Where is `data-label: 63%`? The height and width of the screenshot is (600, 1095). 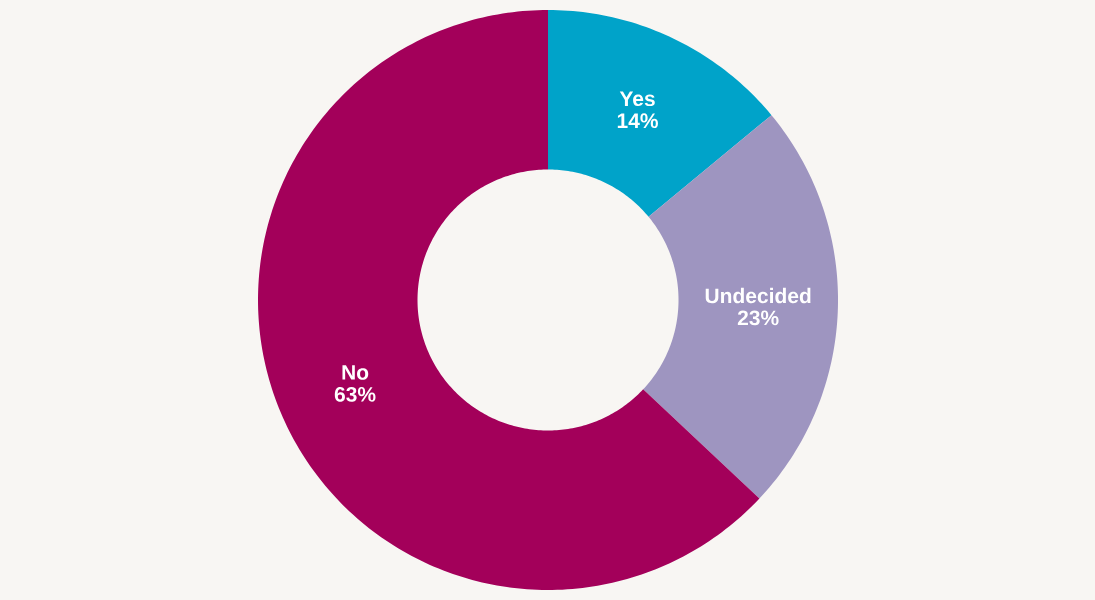
data-label: 63% is located at coordinates (355, 394).